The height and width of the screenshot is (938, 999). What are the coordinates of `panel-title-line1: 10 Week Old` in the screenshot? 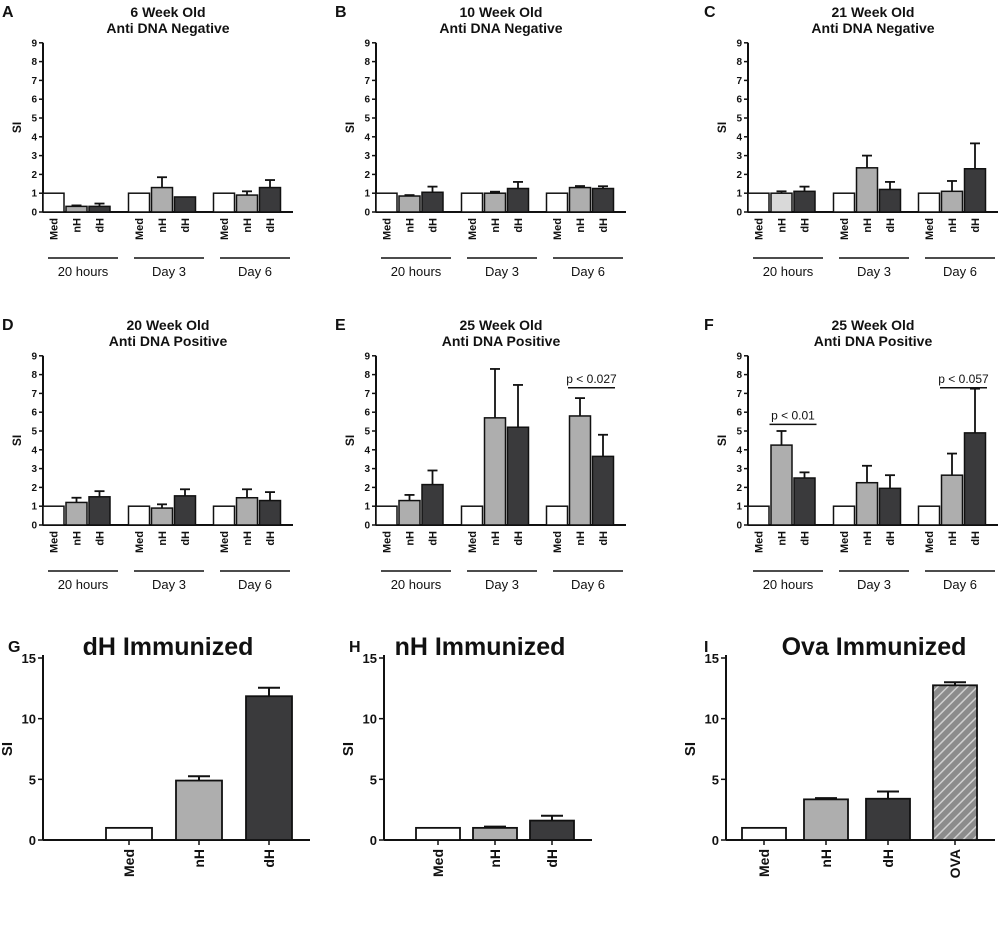 It's located at (500, 12).